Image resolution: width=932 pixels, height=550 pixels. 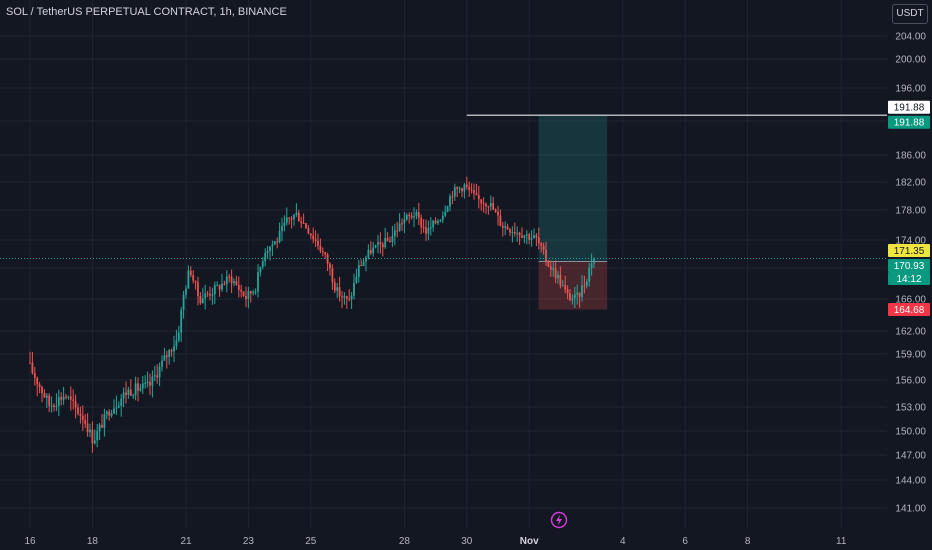 What do you see at coordinates (559, 520) in the screenshot?
I see `lightning-icon` at bounding box center [559, 520].